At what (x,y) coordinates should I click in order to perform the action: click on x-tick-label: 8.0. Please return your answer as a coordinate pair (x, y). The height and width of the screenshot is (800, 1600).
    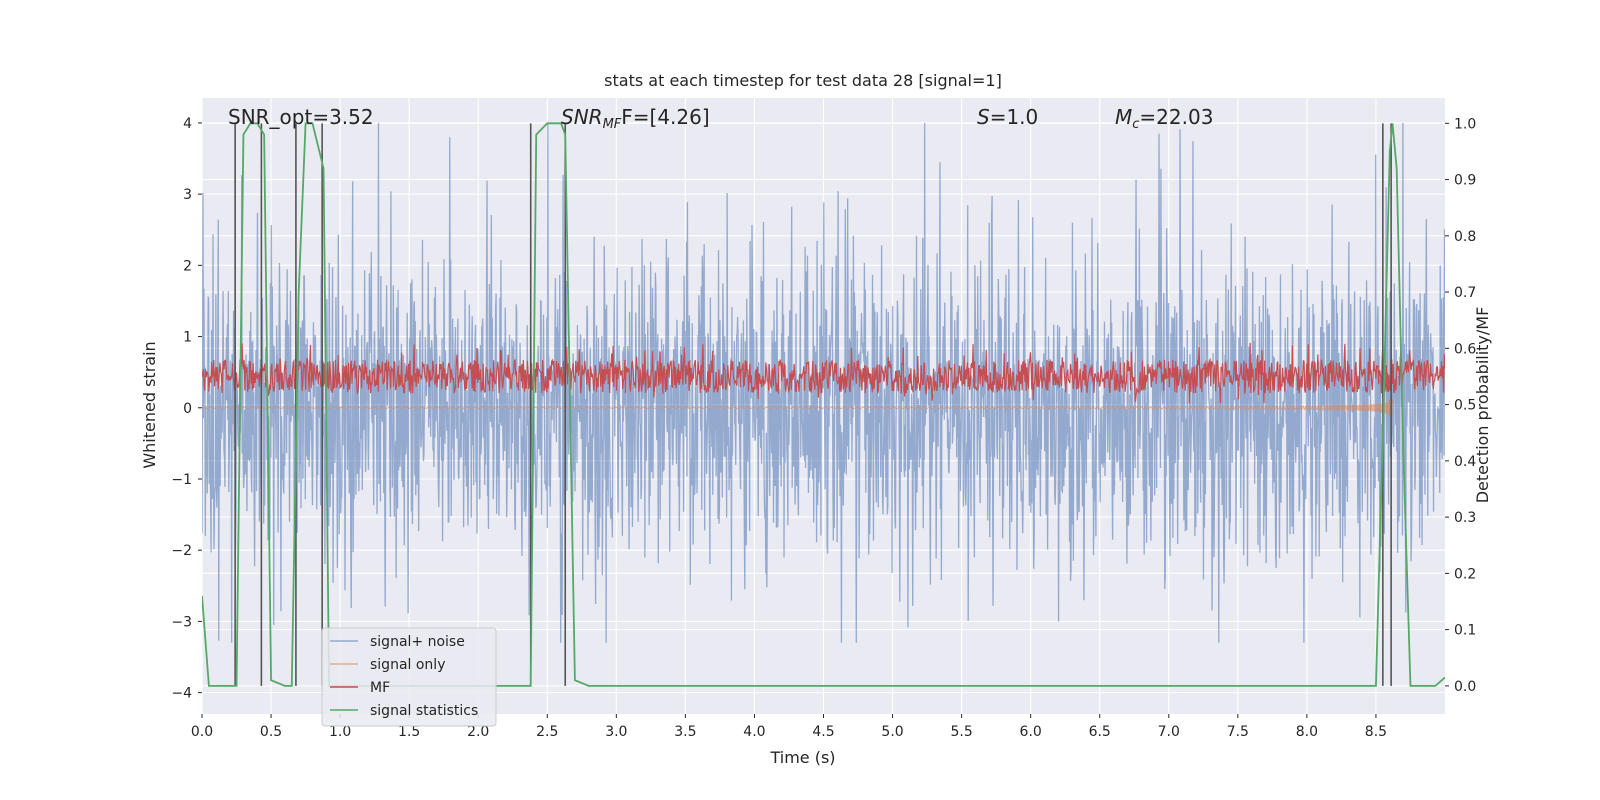
    Looking at the image, I should click on (1307, 732).